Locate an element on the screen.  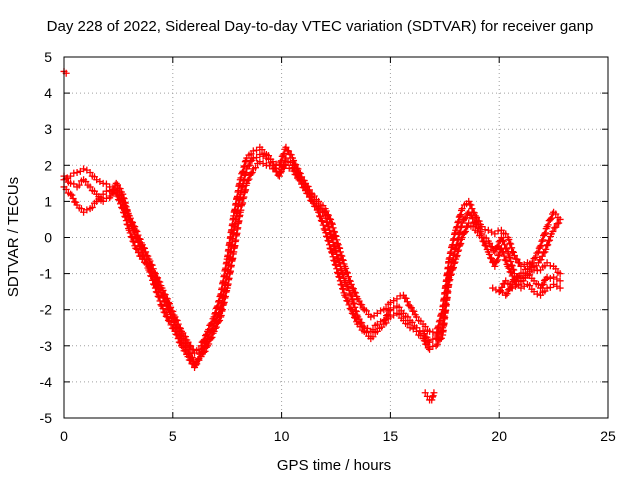
x-tick-label: 20 is located at coordinates (499, 436).